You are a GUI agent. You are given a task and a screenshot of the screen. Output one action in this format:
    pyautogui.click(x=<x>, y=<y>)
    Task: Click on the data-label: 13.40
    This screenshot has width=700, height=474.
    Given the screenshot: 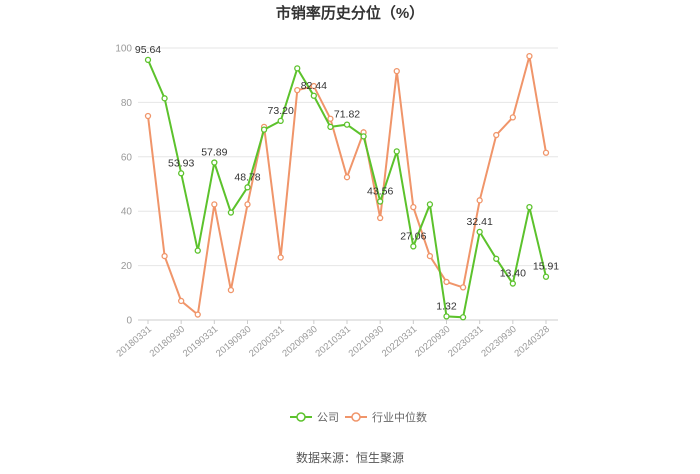 What is the action you would take?
    pyautogui.click(x=513, y=274)
    